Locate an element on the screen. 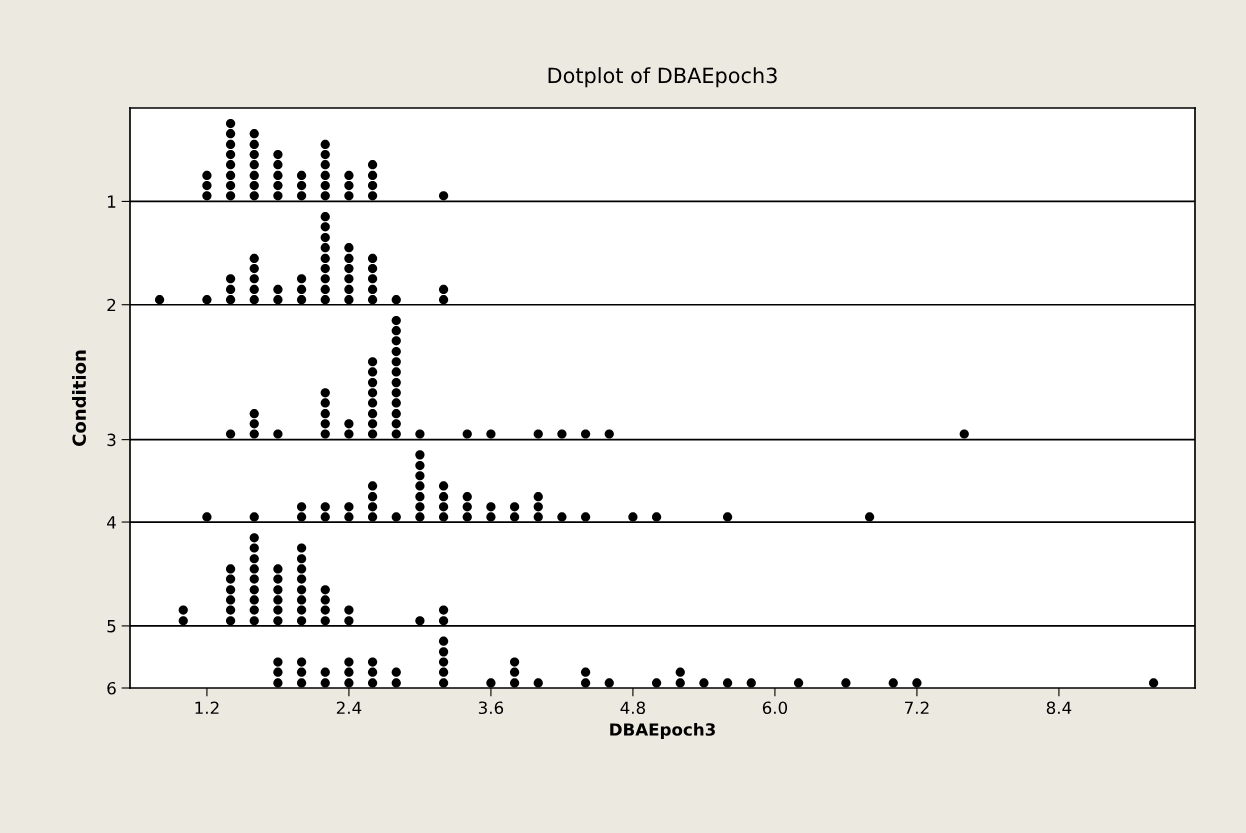 The height and width of the screenshot is (833, 1246). legend-label: 2 is located at coordinates (111, 305).